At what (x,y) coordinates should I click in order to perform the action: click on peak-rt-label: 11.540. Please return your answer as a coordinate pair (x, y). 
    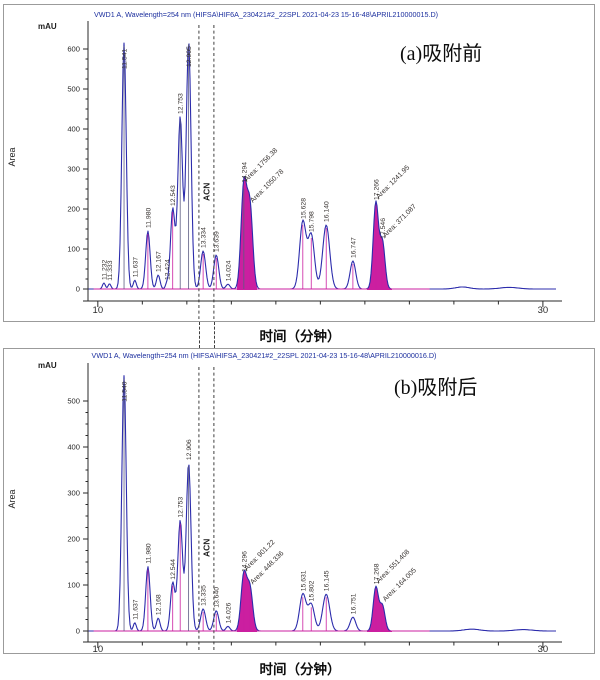
    Looking at the image, I should click on (125, 391).